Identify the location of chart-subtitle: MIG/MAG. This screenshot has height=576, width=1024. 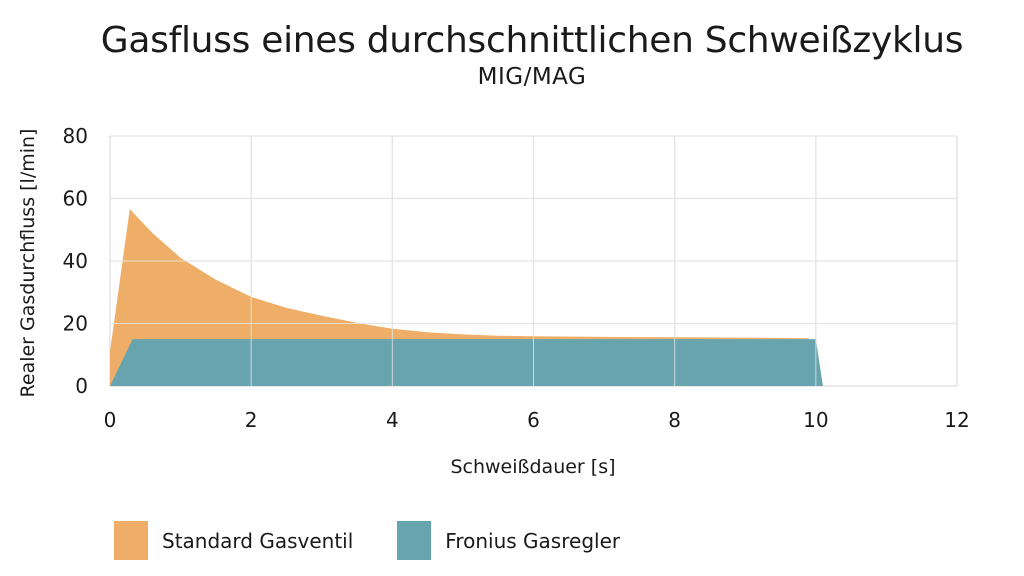
(532, 77).